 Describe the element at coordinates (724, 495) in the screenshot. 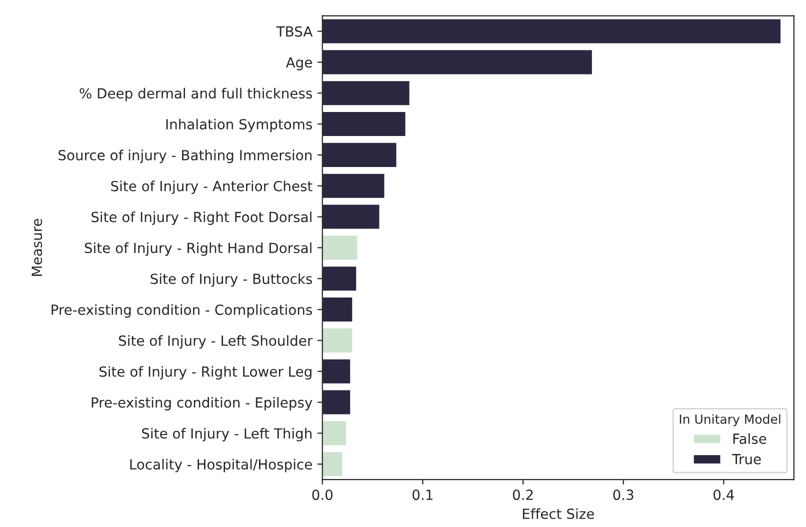

I see `x-tick-label: 0.4` at that location.